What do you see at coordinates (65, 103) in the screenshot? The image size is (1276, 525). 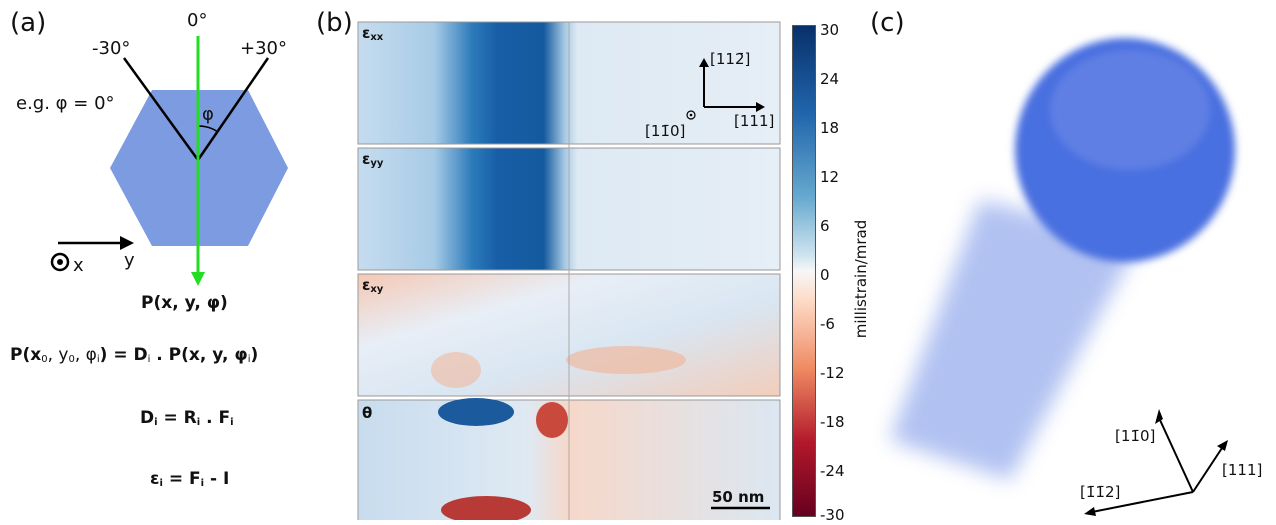 I see `example-phi-label: e.g. φ = 0°` at bounding box center [65, 103].